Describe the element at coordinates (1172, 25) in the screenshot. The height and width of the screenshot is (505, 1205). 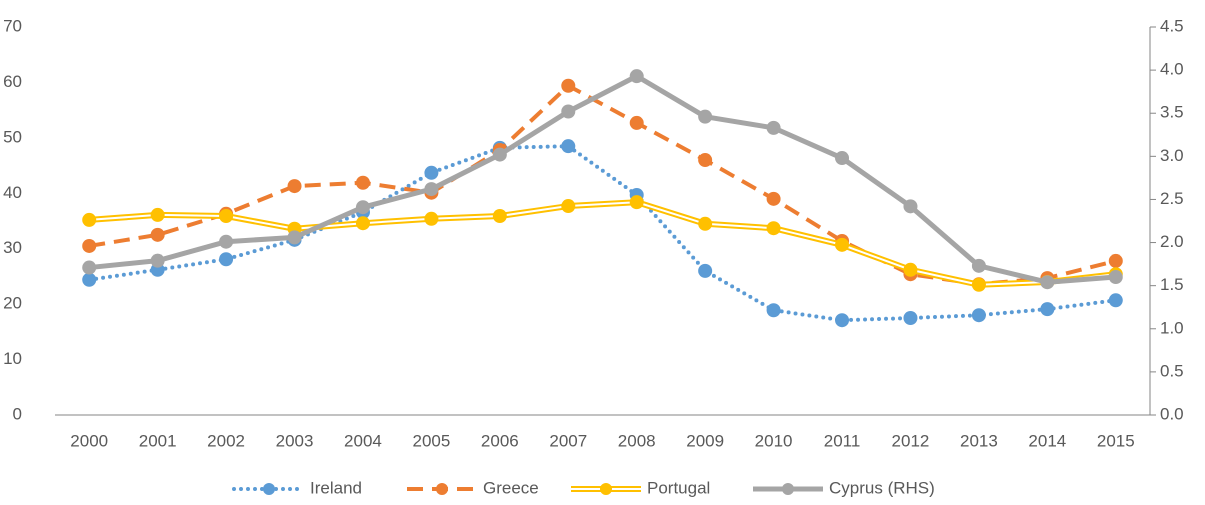
I see `y2-tick-label: 4.5` at that location.